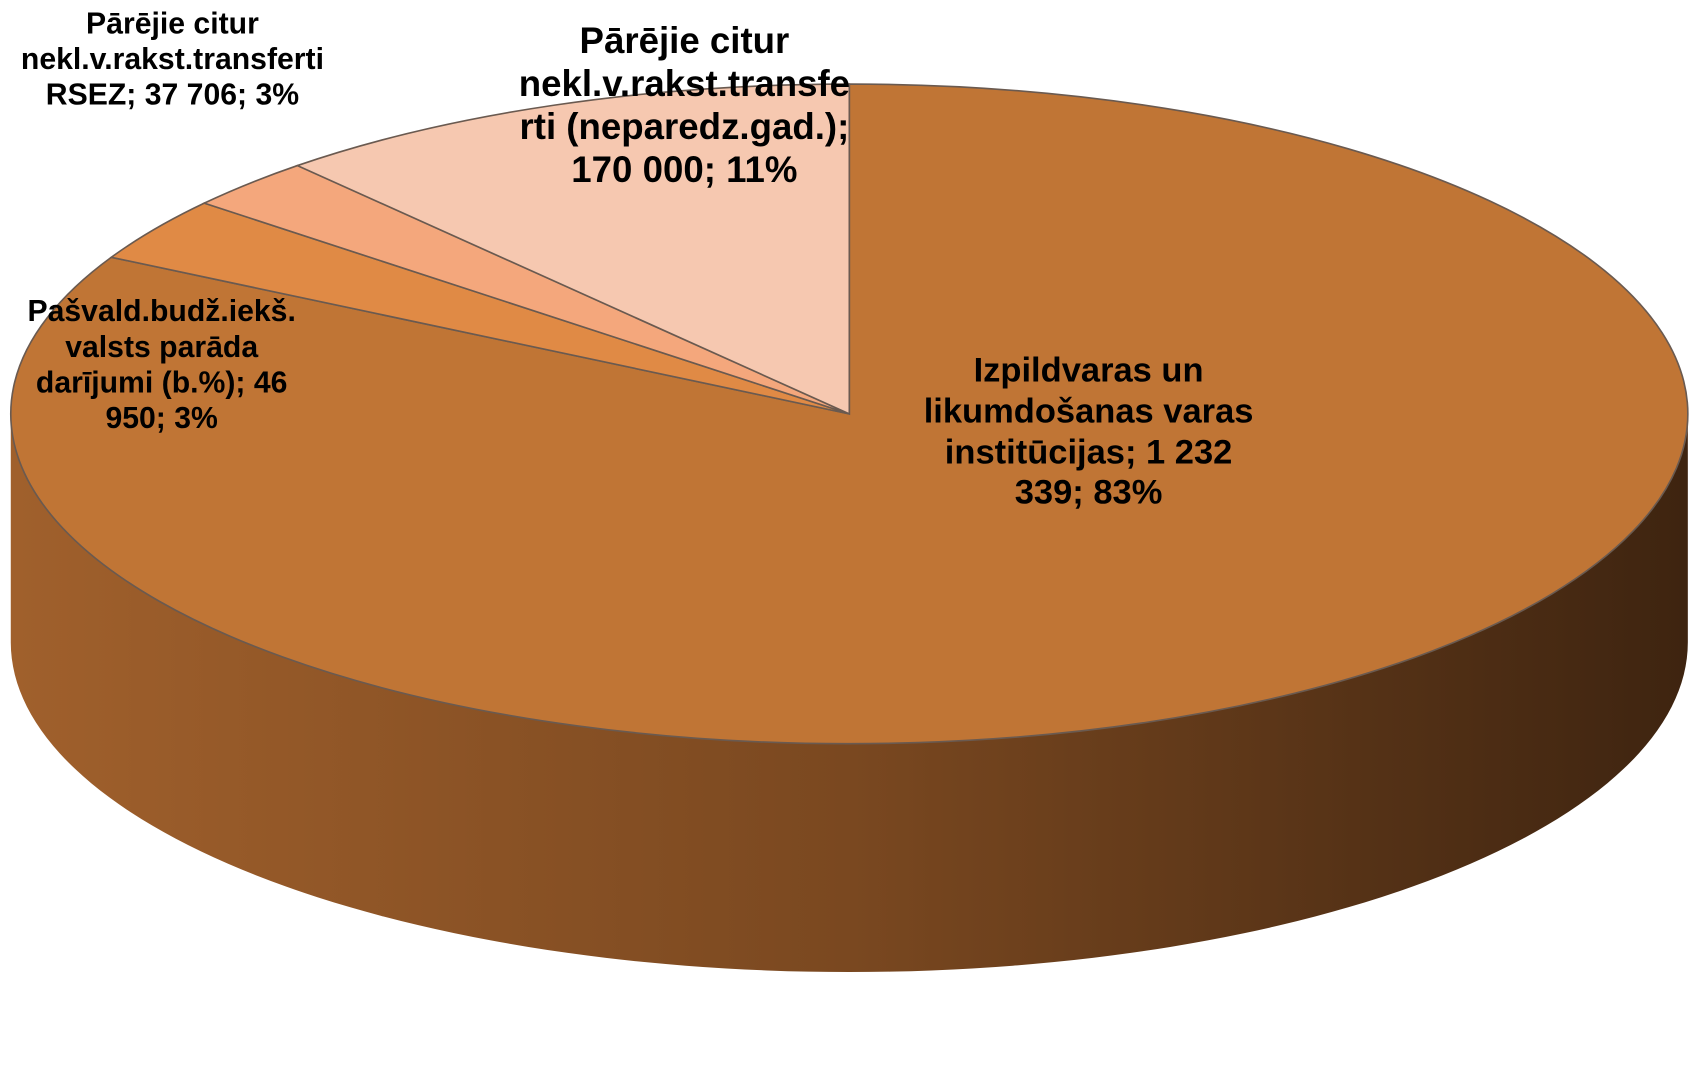 The image size is (1690, 1068). What do you see at coordinates (573, 249) in the screenshot?
I see `pie-slice` at bounding box center [573, 249].